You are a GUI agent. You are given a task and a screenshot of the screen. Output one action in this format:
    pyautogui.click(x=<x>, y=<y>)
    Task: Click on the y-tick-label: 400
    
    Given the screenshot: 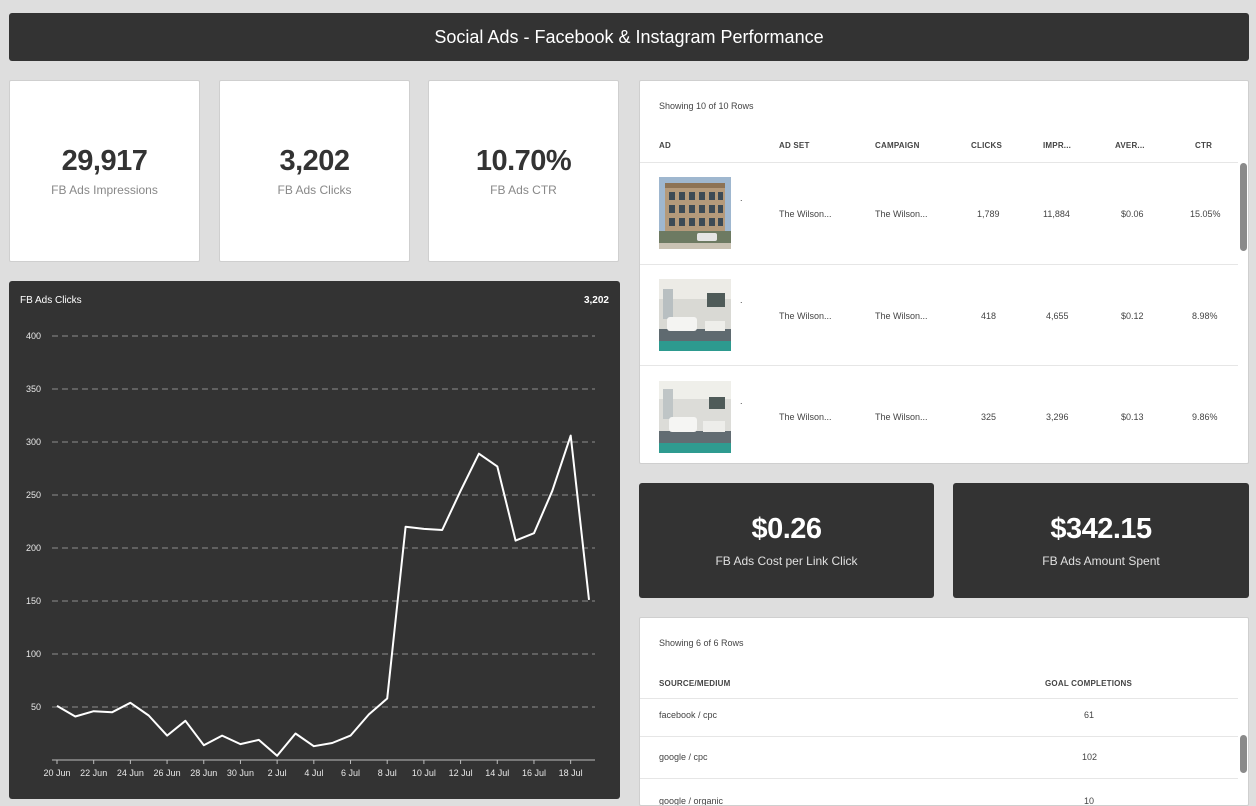 What is the action you would take?
    pyautogui.click(x=33, y=336)
    